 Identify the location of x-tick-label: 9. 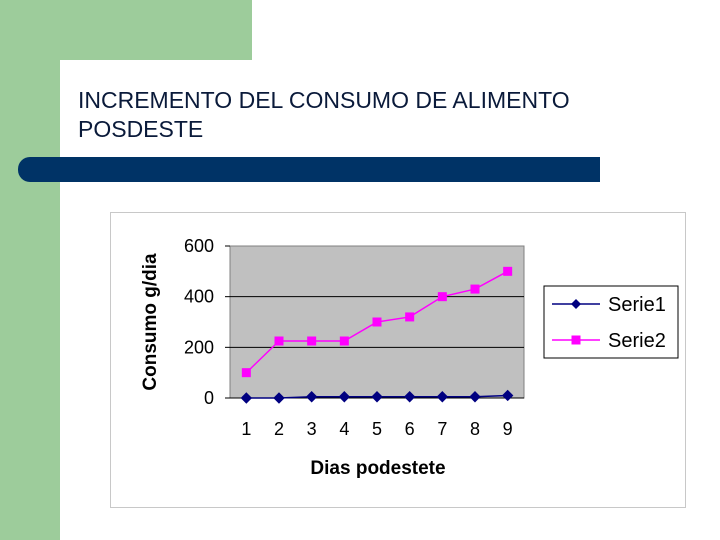
(508, 429).